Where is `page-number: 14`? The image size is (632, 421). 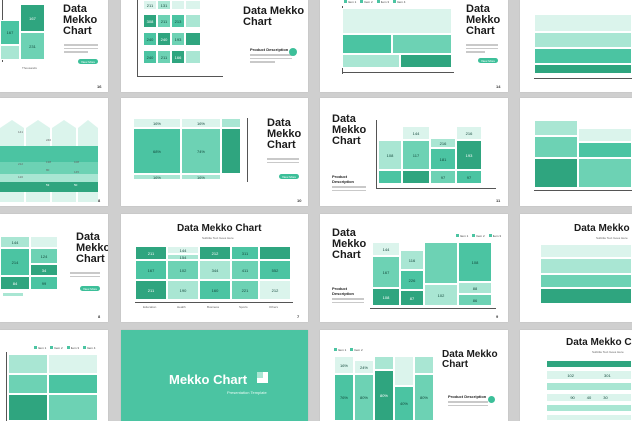 page-number: 14 is located at coordinates (498, 86).